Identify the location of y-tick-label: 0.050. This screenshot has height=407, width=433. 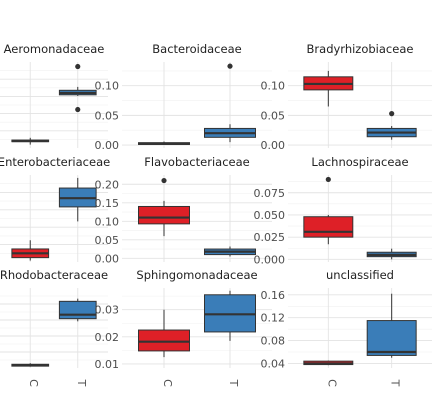
(270, 215).